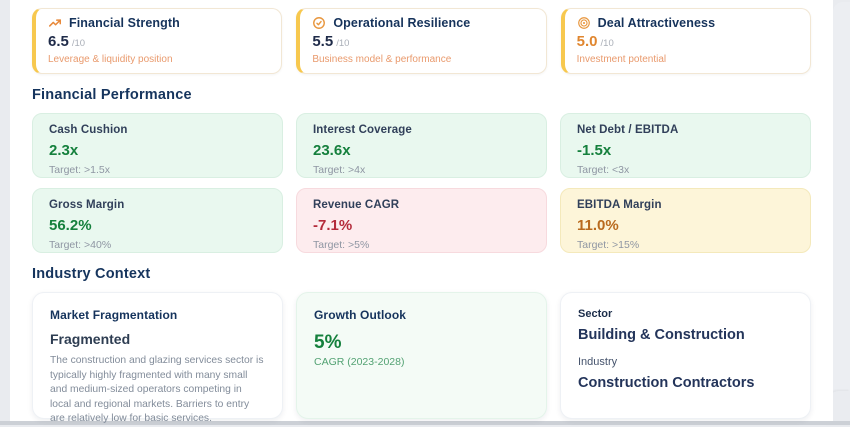 The height and width of the screenshot is (427, 850). What do you see at coordinates (595, 314) in the screenshot?
I see `sector-label: Sector` at bounding box center [595, 314].